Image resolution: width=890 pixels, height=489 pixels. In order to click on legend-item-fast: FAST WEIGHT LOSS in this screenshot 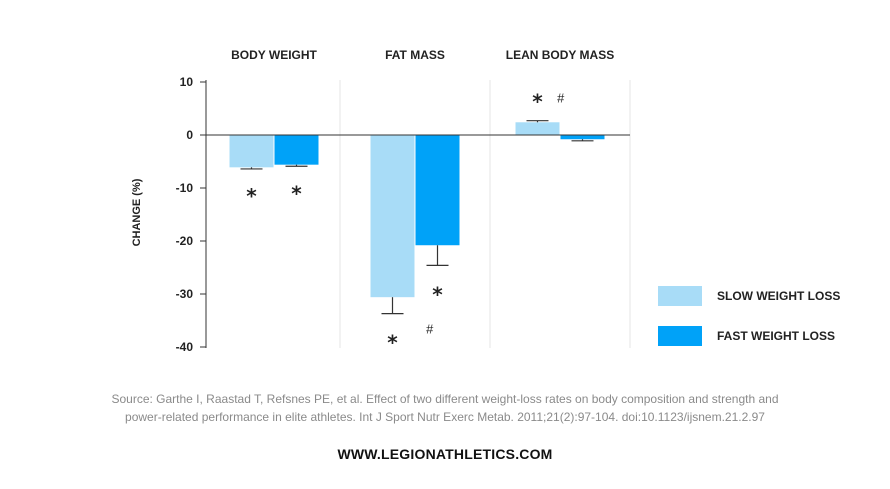, I will do `click(746, 336)`.